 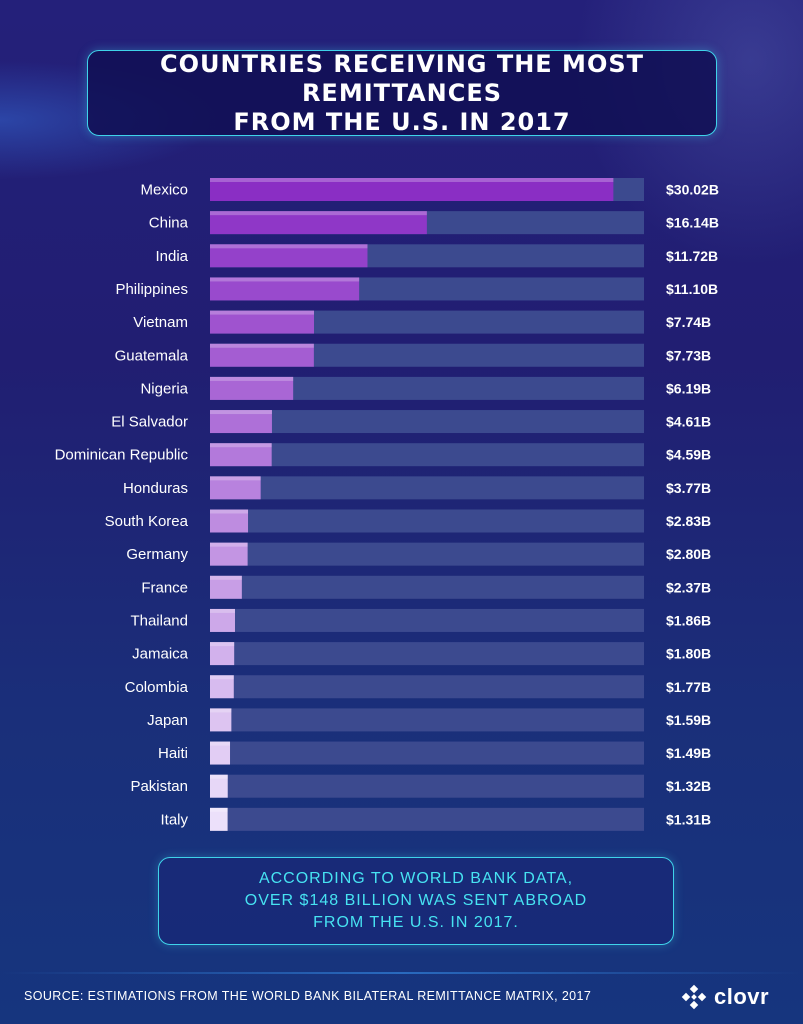 I want to click on category-label: Nigeria, so click(x=164, y=388).